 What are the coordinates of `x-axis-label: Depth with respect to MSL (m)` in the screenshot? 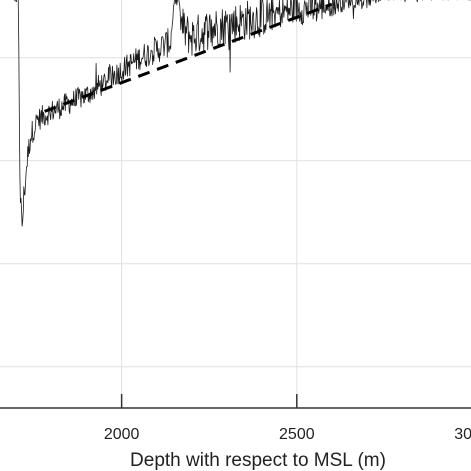 It's located at (258, 460).